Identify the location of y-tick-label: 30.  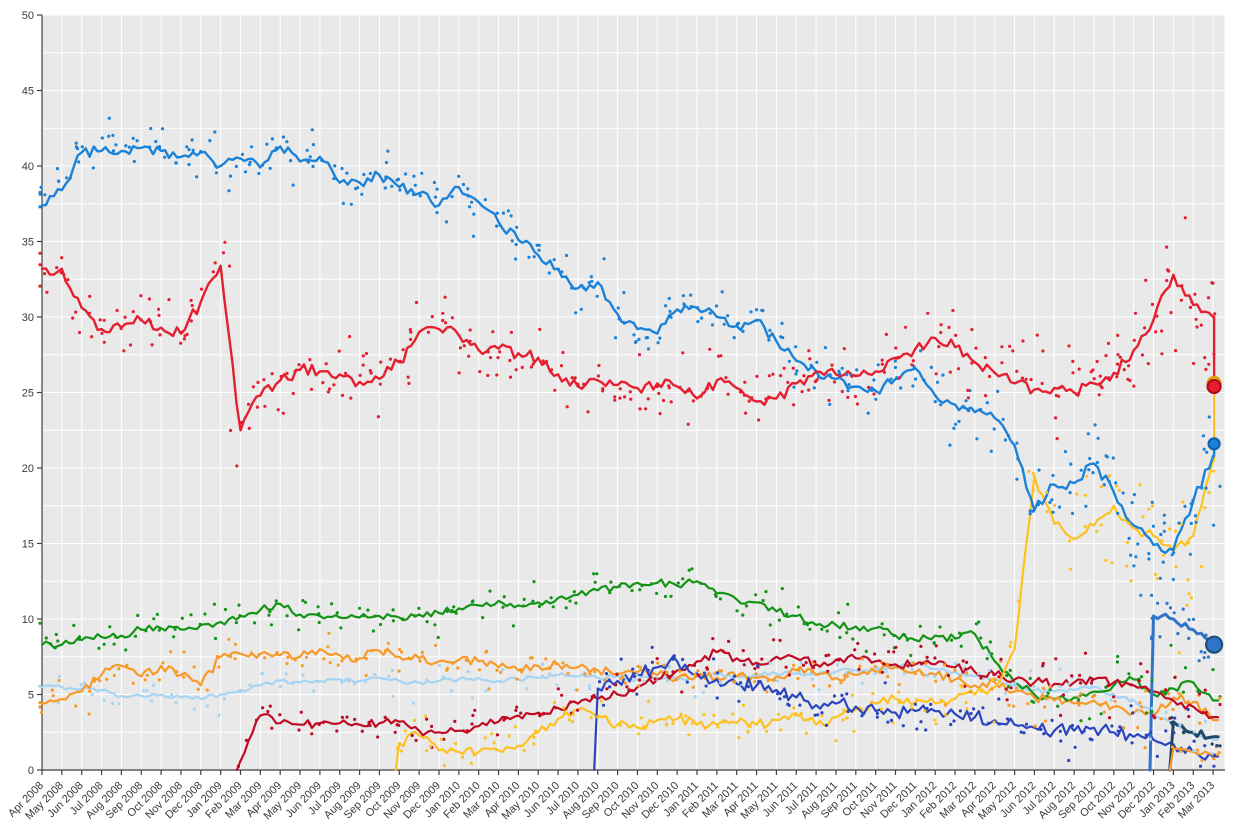
(28, 318).